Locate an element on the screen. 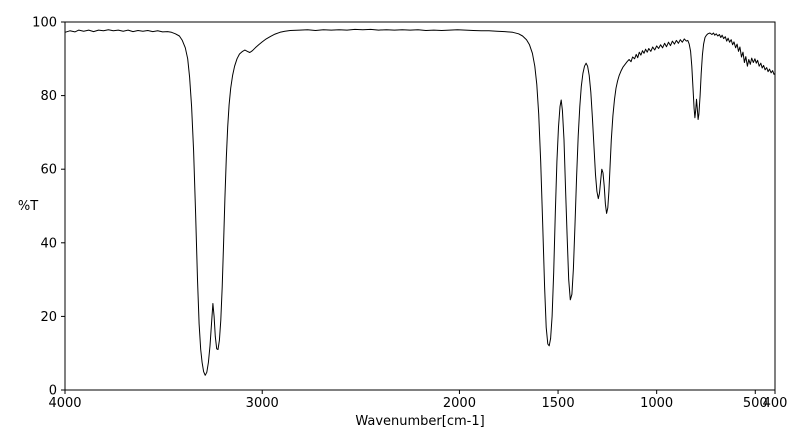 The image size is (800, 441). x-tick-label: 500 is located at coordinates (755, 403).